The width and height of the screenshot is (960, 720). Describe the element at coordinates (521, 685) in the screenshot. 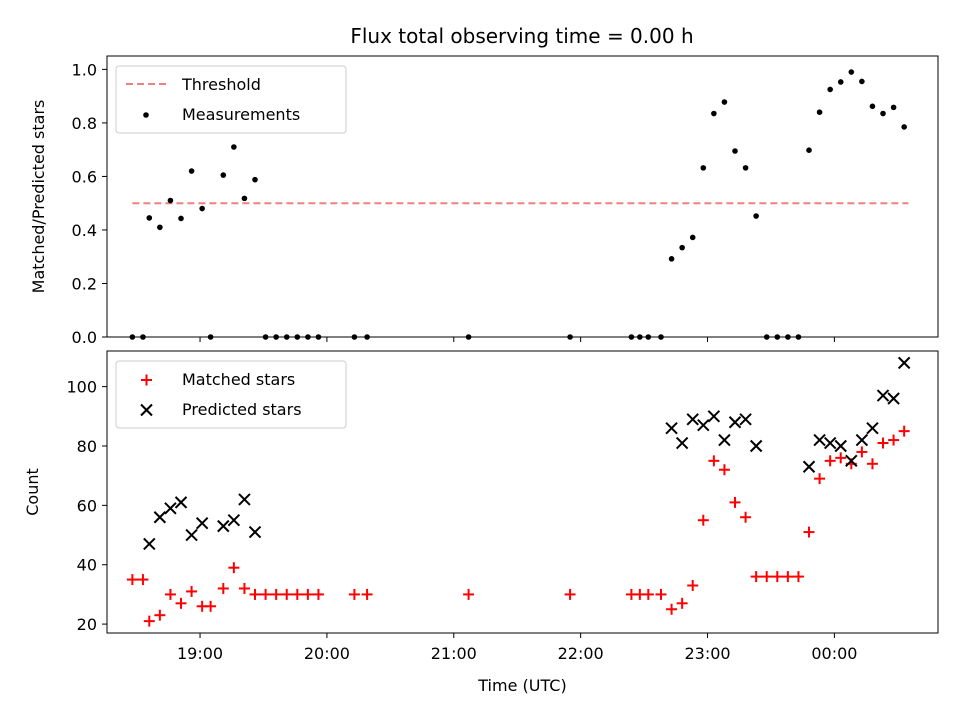

I see `x-axis-label: Time (UTC)` at that location.